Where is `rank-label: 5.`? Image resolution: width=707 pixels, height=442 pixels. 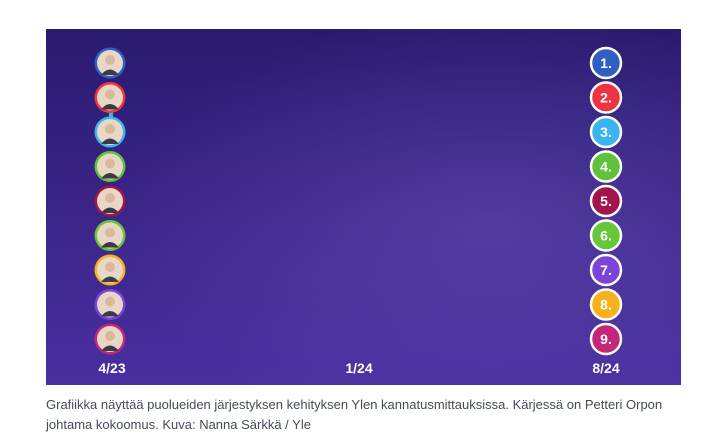 rank-label: 5. is located at coordinates (606, 201).